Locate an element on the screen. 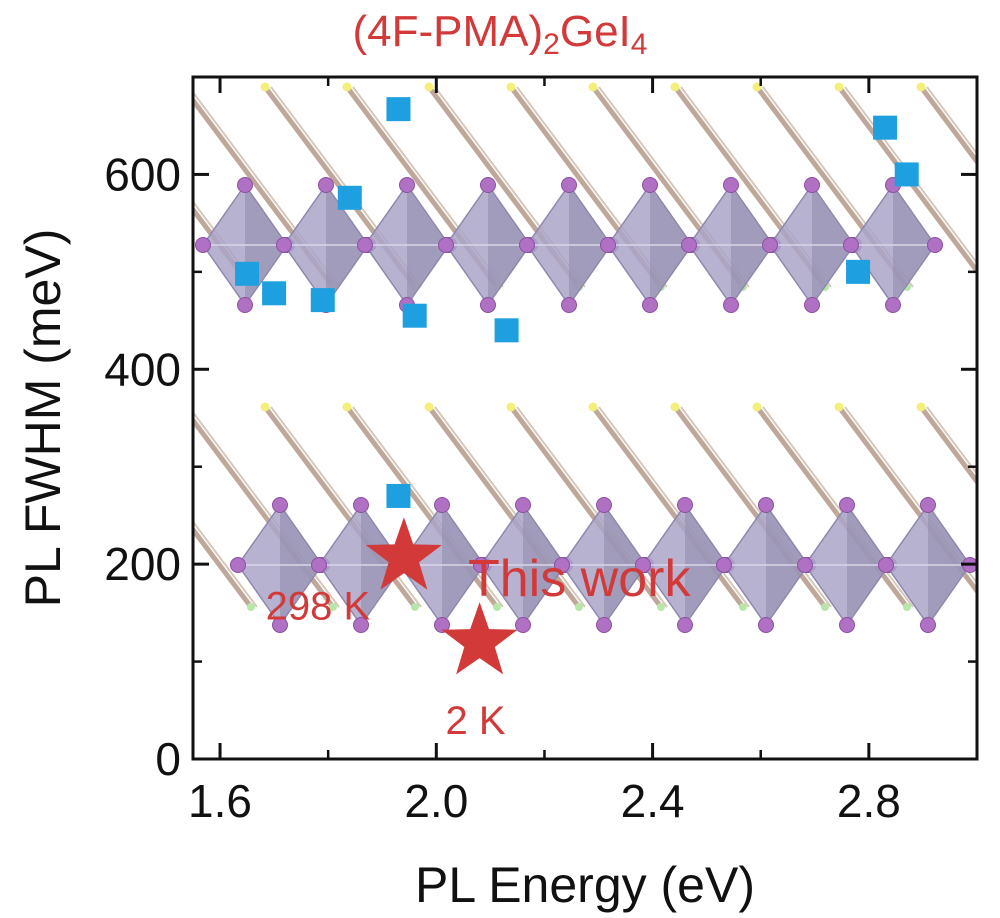 This screenshot has width=1000, height=918. chart-title-mid: GeI is located at coordinates (595, 31).